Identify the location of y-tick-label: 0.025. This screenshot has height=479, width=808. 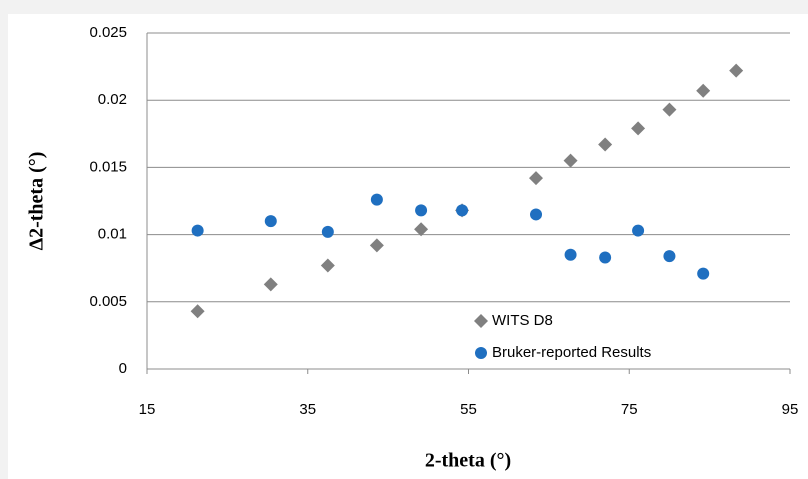
(108, 32).